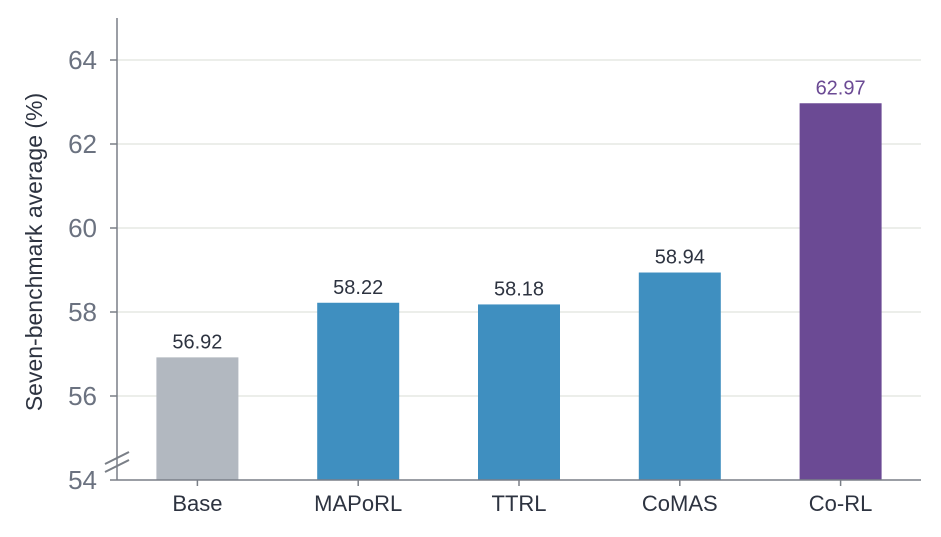 The height and width of the screenshot is (537, 941). What do you see at coordinates (82, 270) in the screenshot?
I see `y-tick-labels: 54 56 58 60 62 64` at bounding box center [82, 270].